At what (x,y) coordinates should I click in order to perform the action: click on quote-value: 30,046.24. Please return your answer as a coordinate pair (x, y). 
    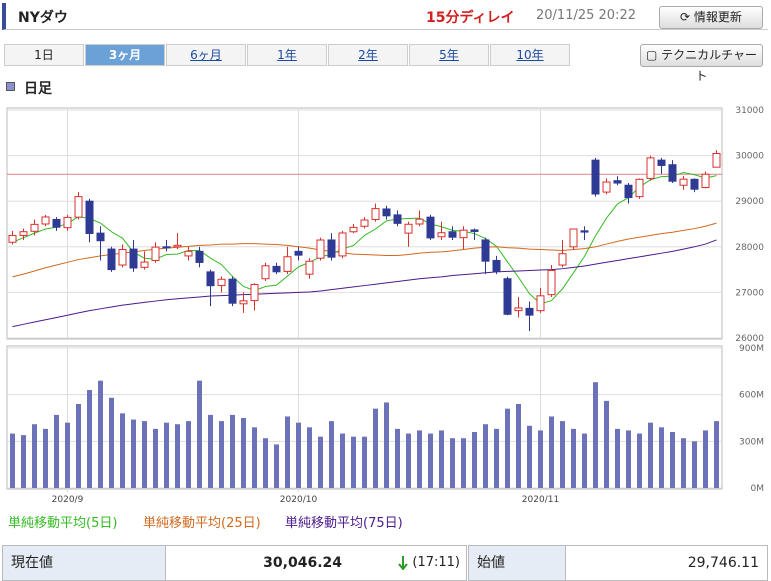
    Looking at the image, I should click on (302, 563).